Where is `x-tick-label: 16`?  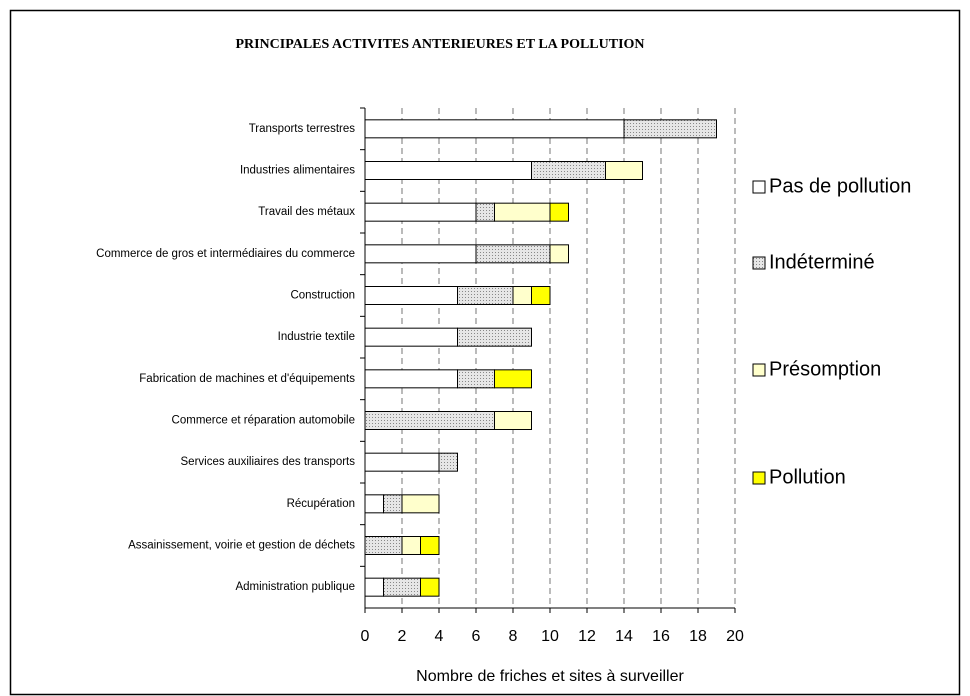 x-tick-label: 16 is located at coordinates (661, 636).